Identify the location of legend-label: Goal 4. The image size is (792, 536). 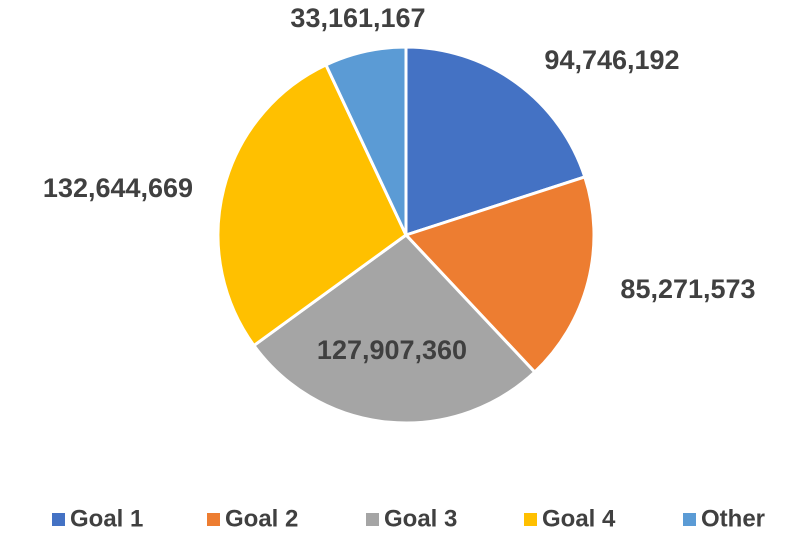
(579, 518).